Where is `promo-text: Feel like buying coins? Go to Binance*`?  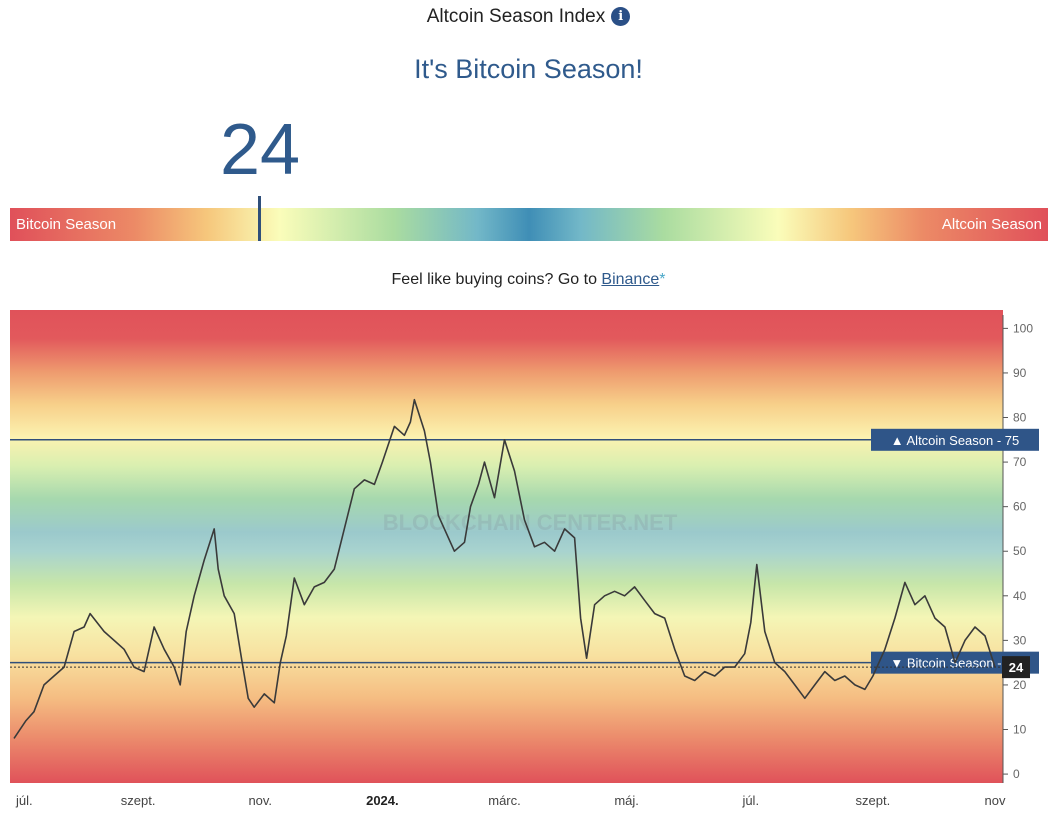 promo-text: Feel like buying coins? Go to Binance* is located at coordinates (528, 280).